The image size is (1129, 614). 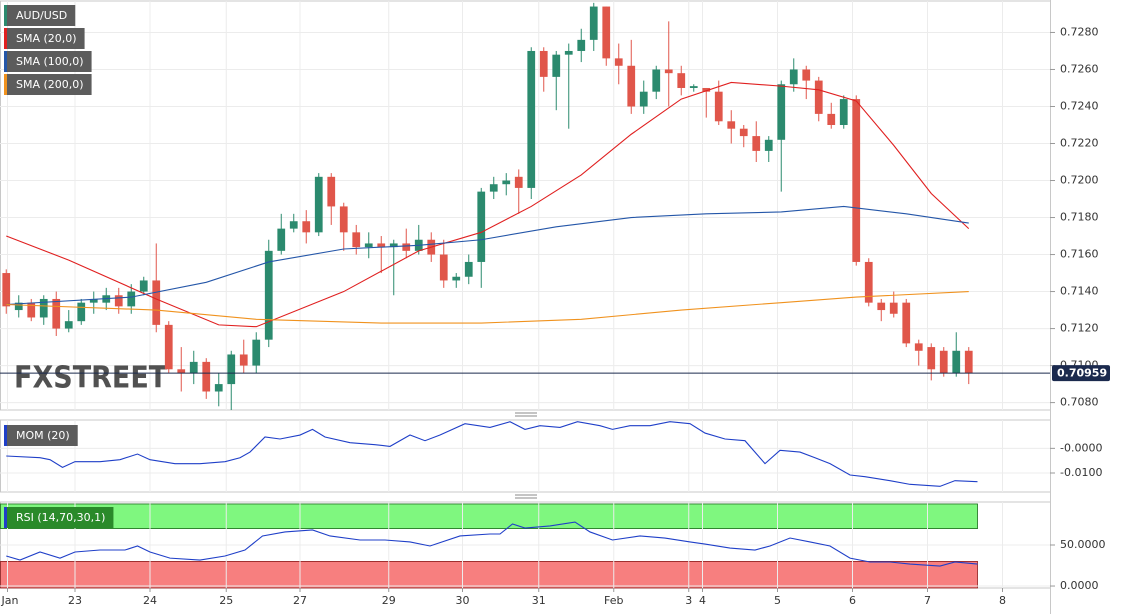 I want to click on x-tick-label: 27, so click(x=300, y=600).